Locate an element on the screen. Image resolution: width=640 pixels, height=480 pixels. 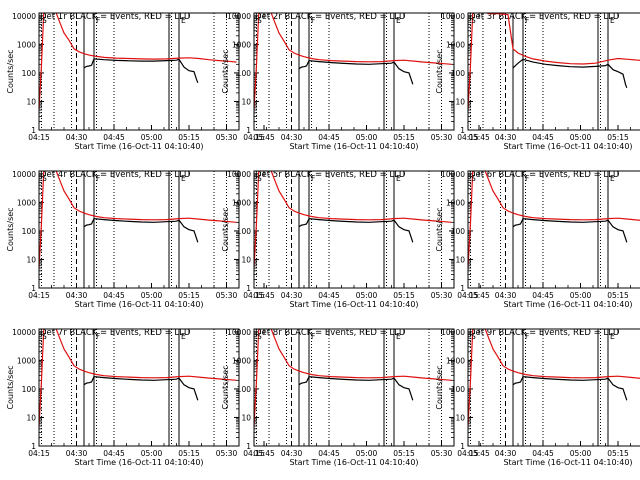
panel-title: Det 7r BLACK = Events, RED = LLD is located at coordinates (115, 333).